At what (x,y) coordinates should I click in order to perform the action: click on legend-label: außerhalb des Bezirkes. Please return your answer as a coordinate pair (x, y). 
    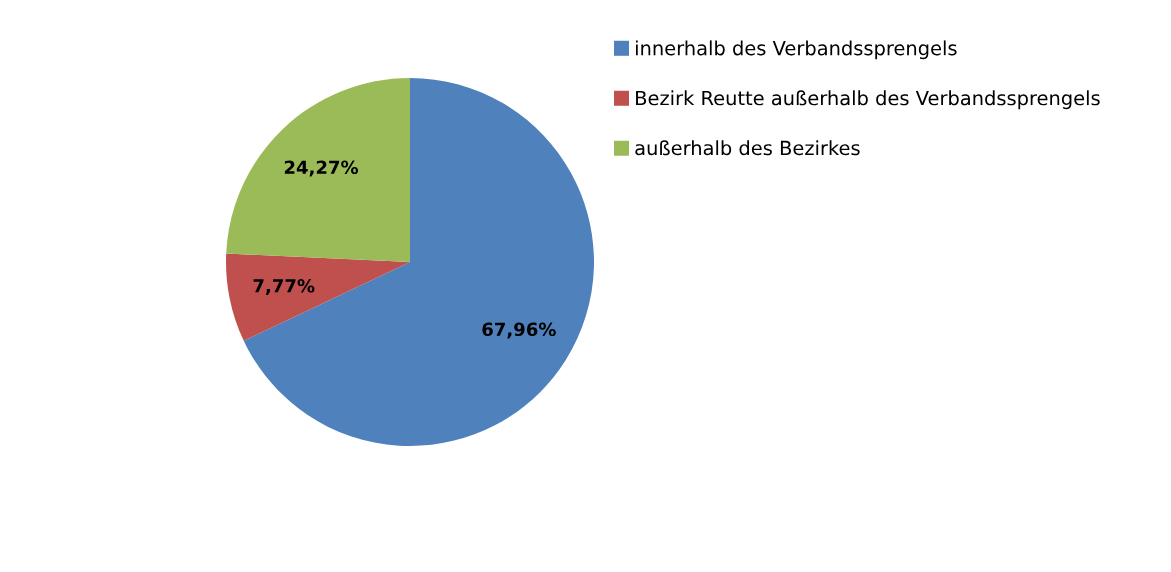
    Looking at the image, I should click on (747, 148).